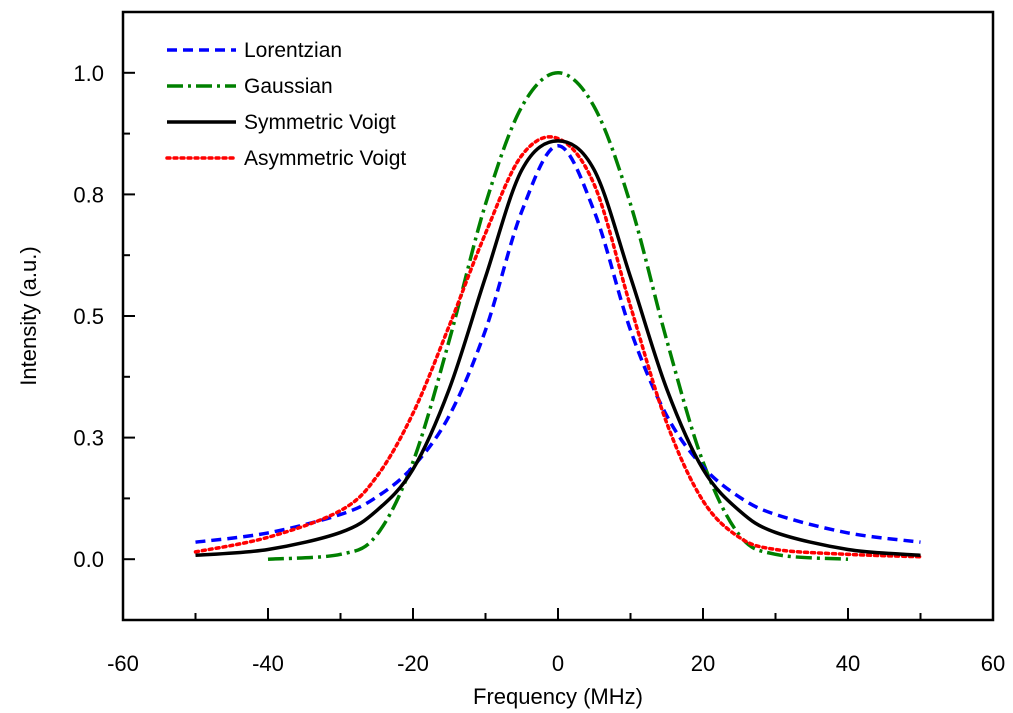 Image resolution: width=1013 pixels, height=713 pixels. Describe the element at coordinates (88, 438) in the screenshot. I see `y-tick-label: 0.3` at that location.